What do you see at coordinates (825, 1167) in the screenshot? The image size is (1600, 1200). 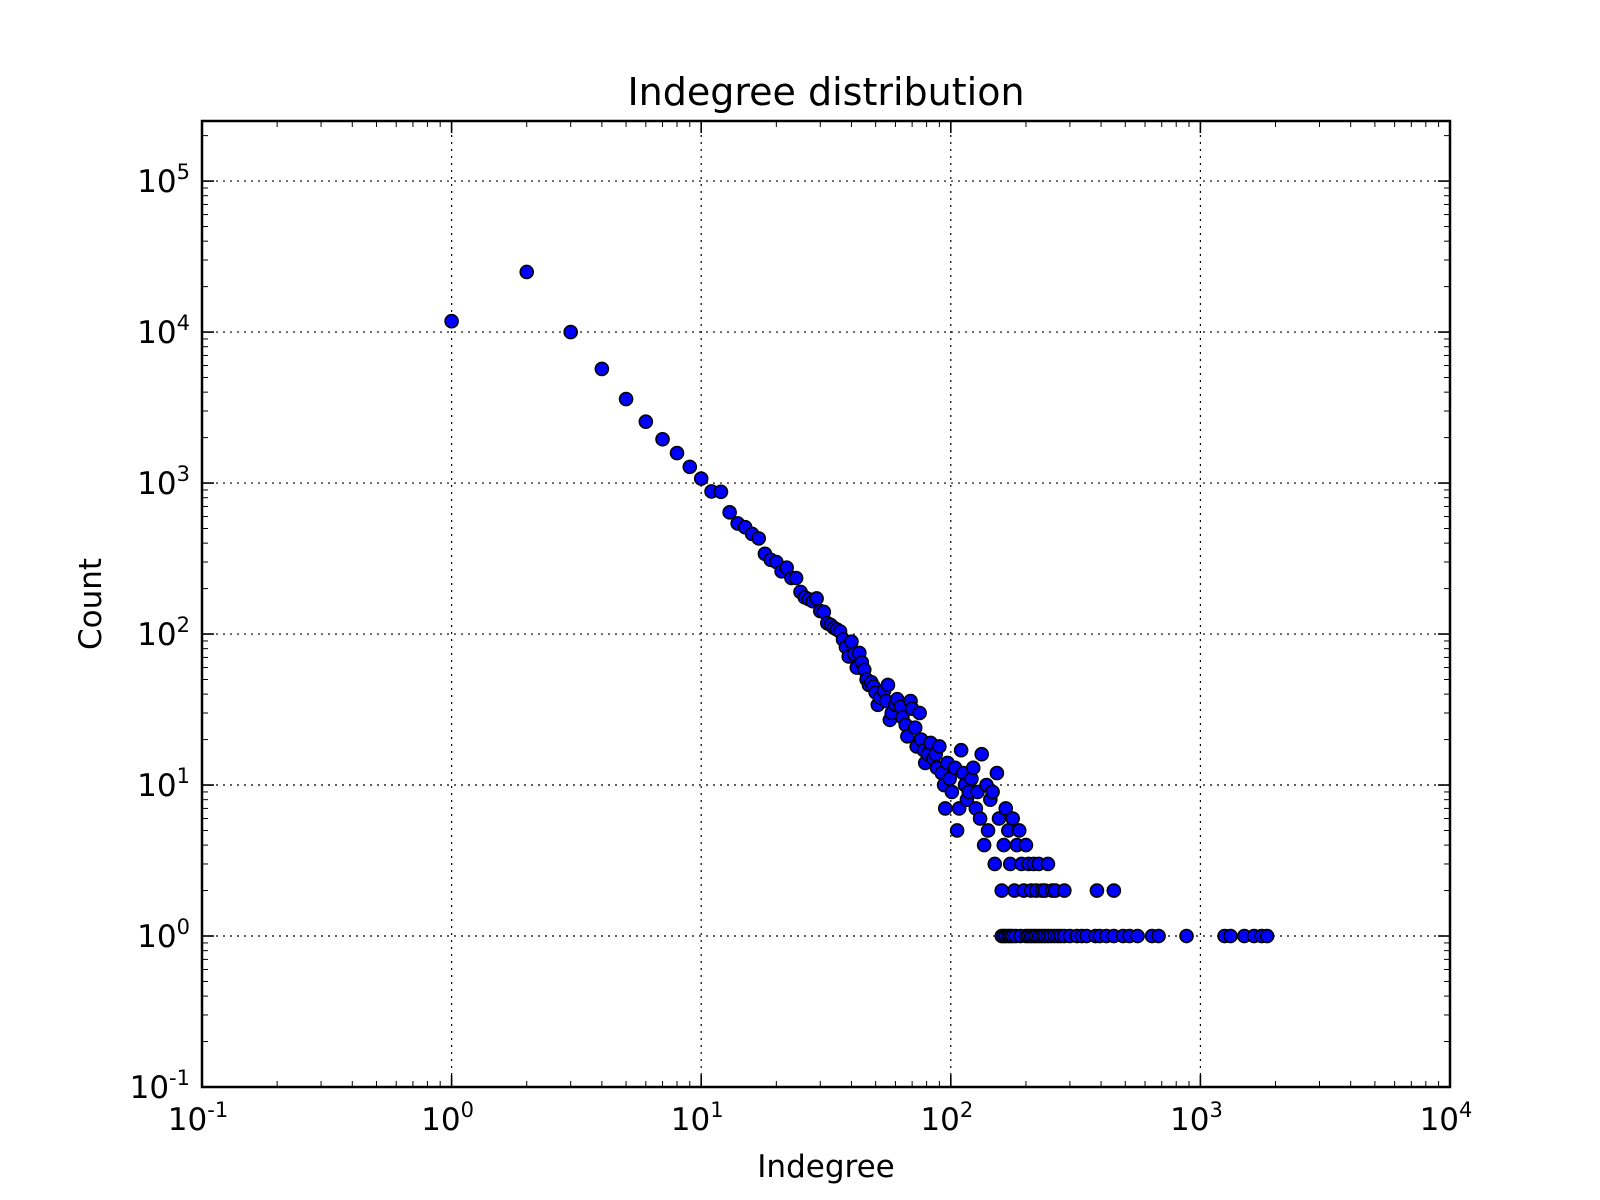 I see `x-axis-label: Indegree` at bounding box center [825, 1167].